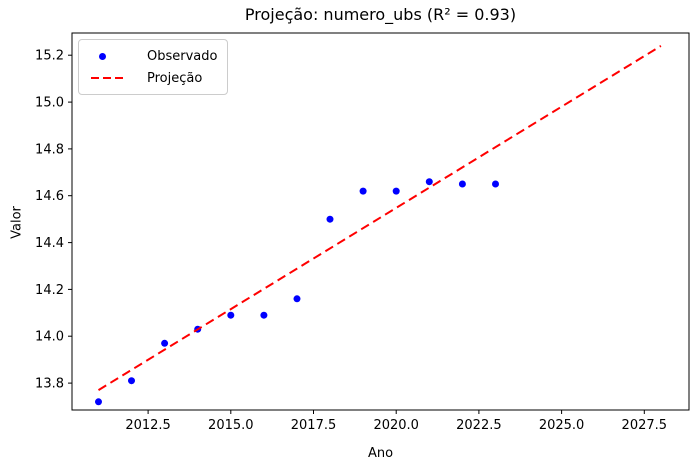 Image resolution: width=700 pixels, height=470 pixels. I want to click on y-tick-label: 14.6, so click(49, 196).